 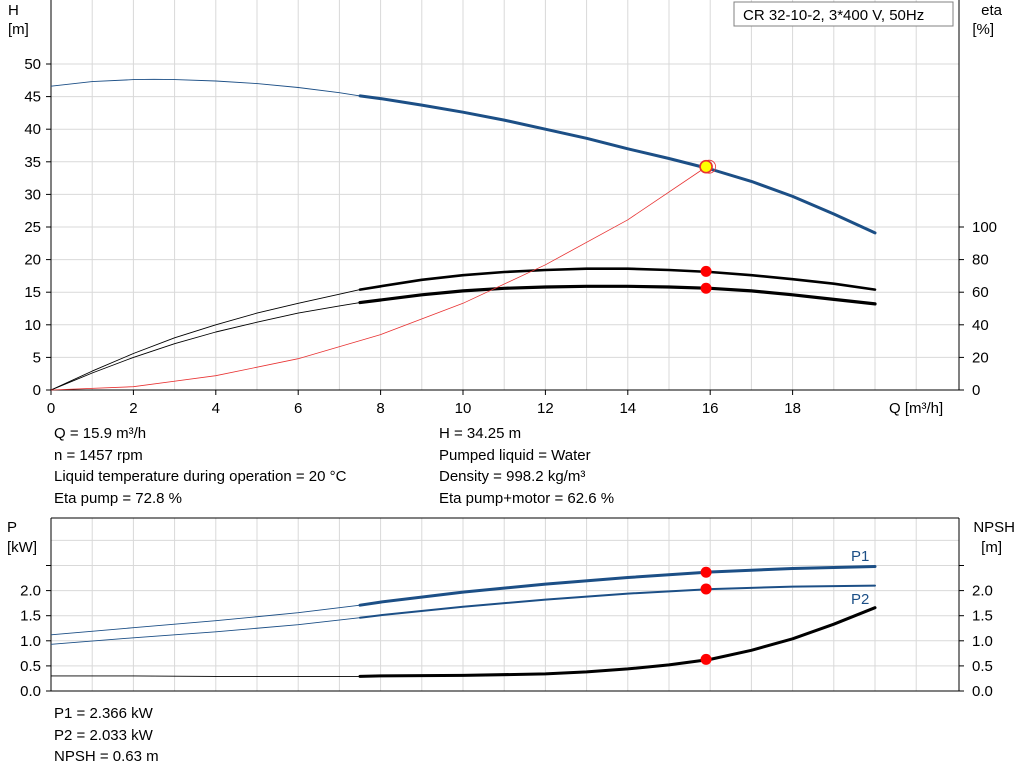 I want to click on y-tick-label: 1.5, so click(x=30, y=616).